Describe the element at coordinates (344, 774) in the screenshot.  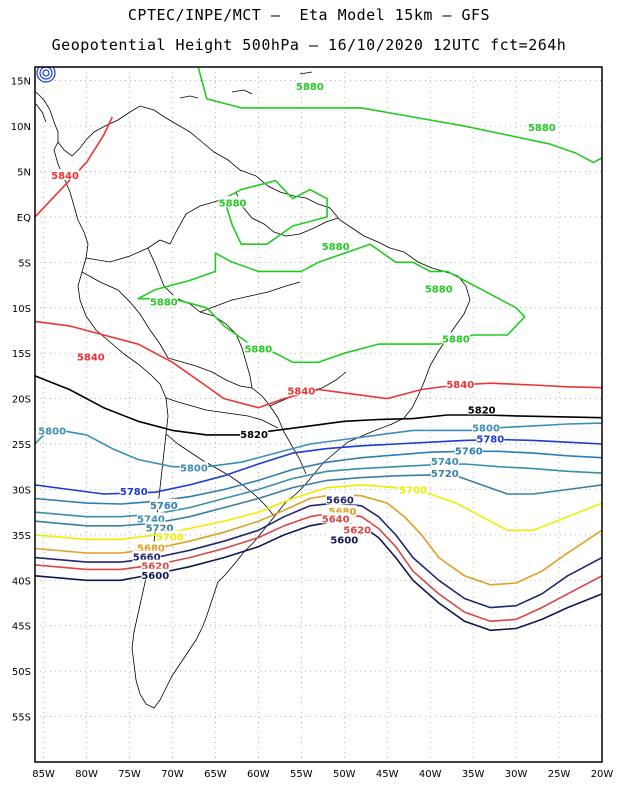
I see `lon-tick-label: 50W` at that location.